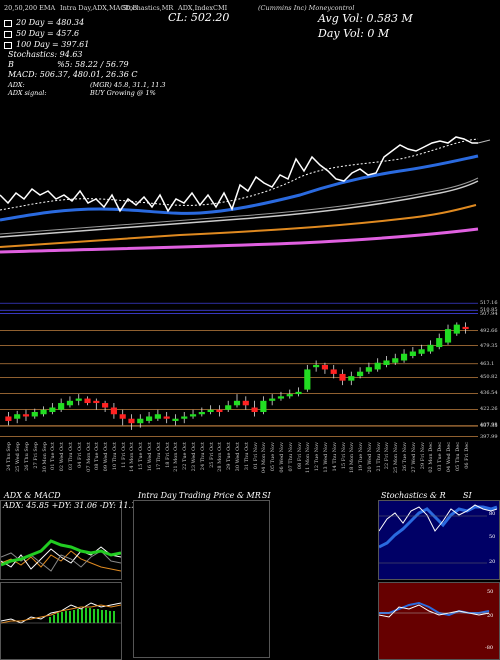 The width and height of the screenshot is (500, 660). I want to click on date-label: 06 Wed Nov, so click(281, 457).